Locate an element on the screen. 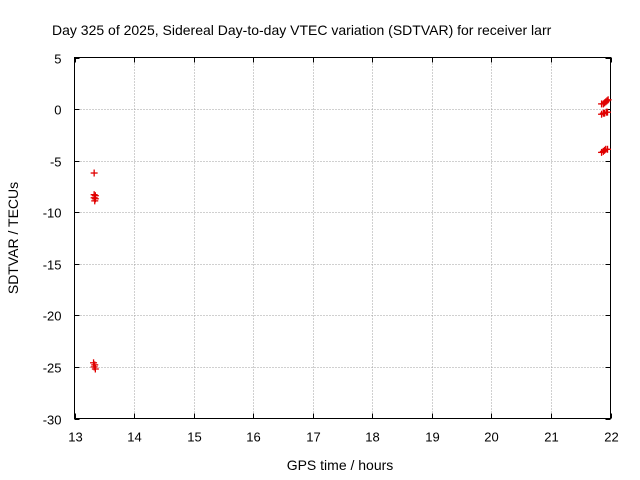 This screenshot has height=480, width=640. x-tick-label: 19 is located at coordinates (432, 437).